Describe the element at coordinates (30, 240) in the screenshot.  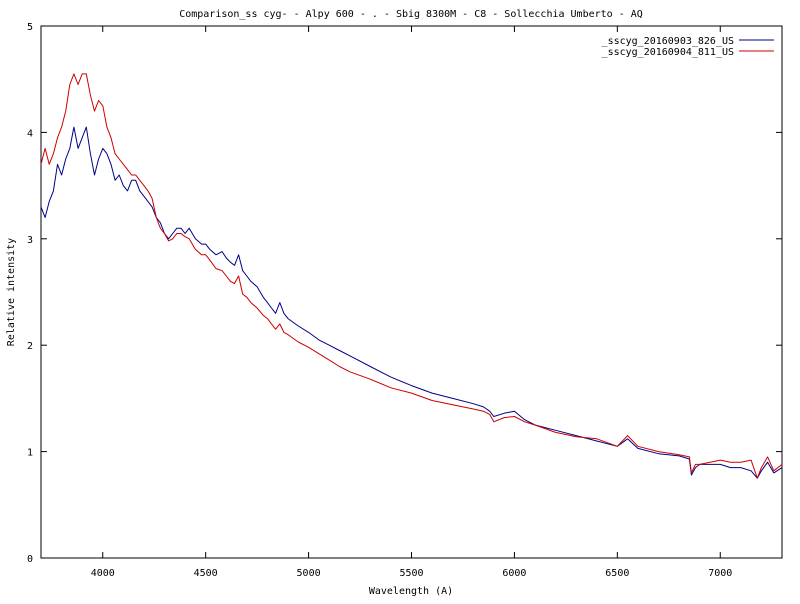
I see `y-tick-label: 3` at that location.